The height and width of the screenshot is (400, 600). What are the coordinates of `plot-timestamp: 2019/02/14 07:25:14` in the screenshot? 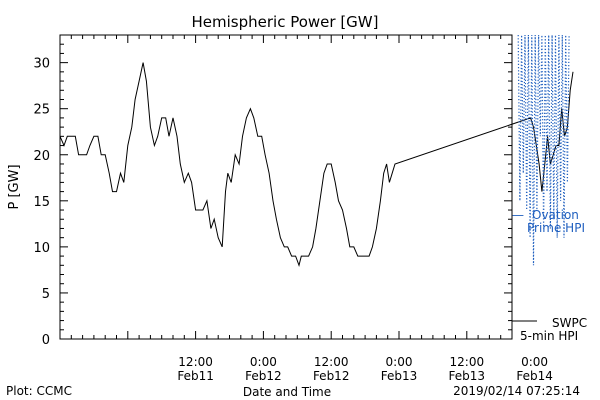 It's located at (516, 391).